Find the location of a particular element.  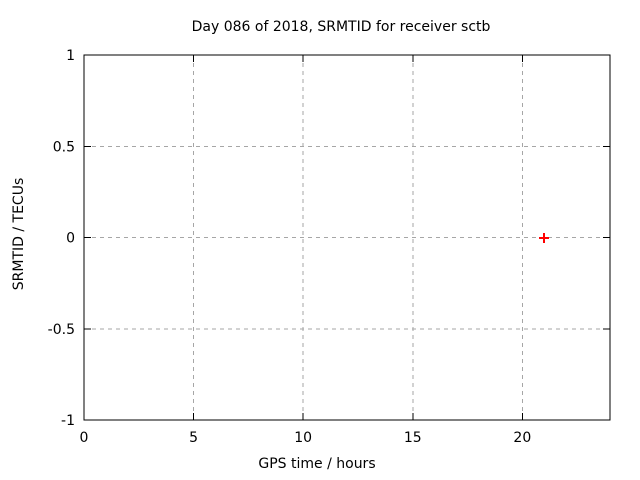

x-tick-label: 15 is located at coordinates (413, 438).